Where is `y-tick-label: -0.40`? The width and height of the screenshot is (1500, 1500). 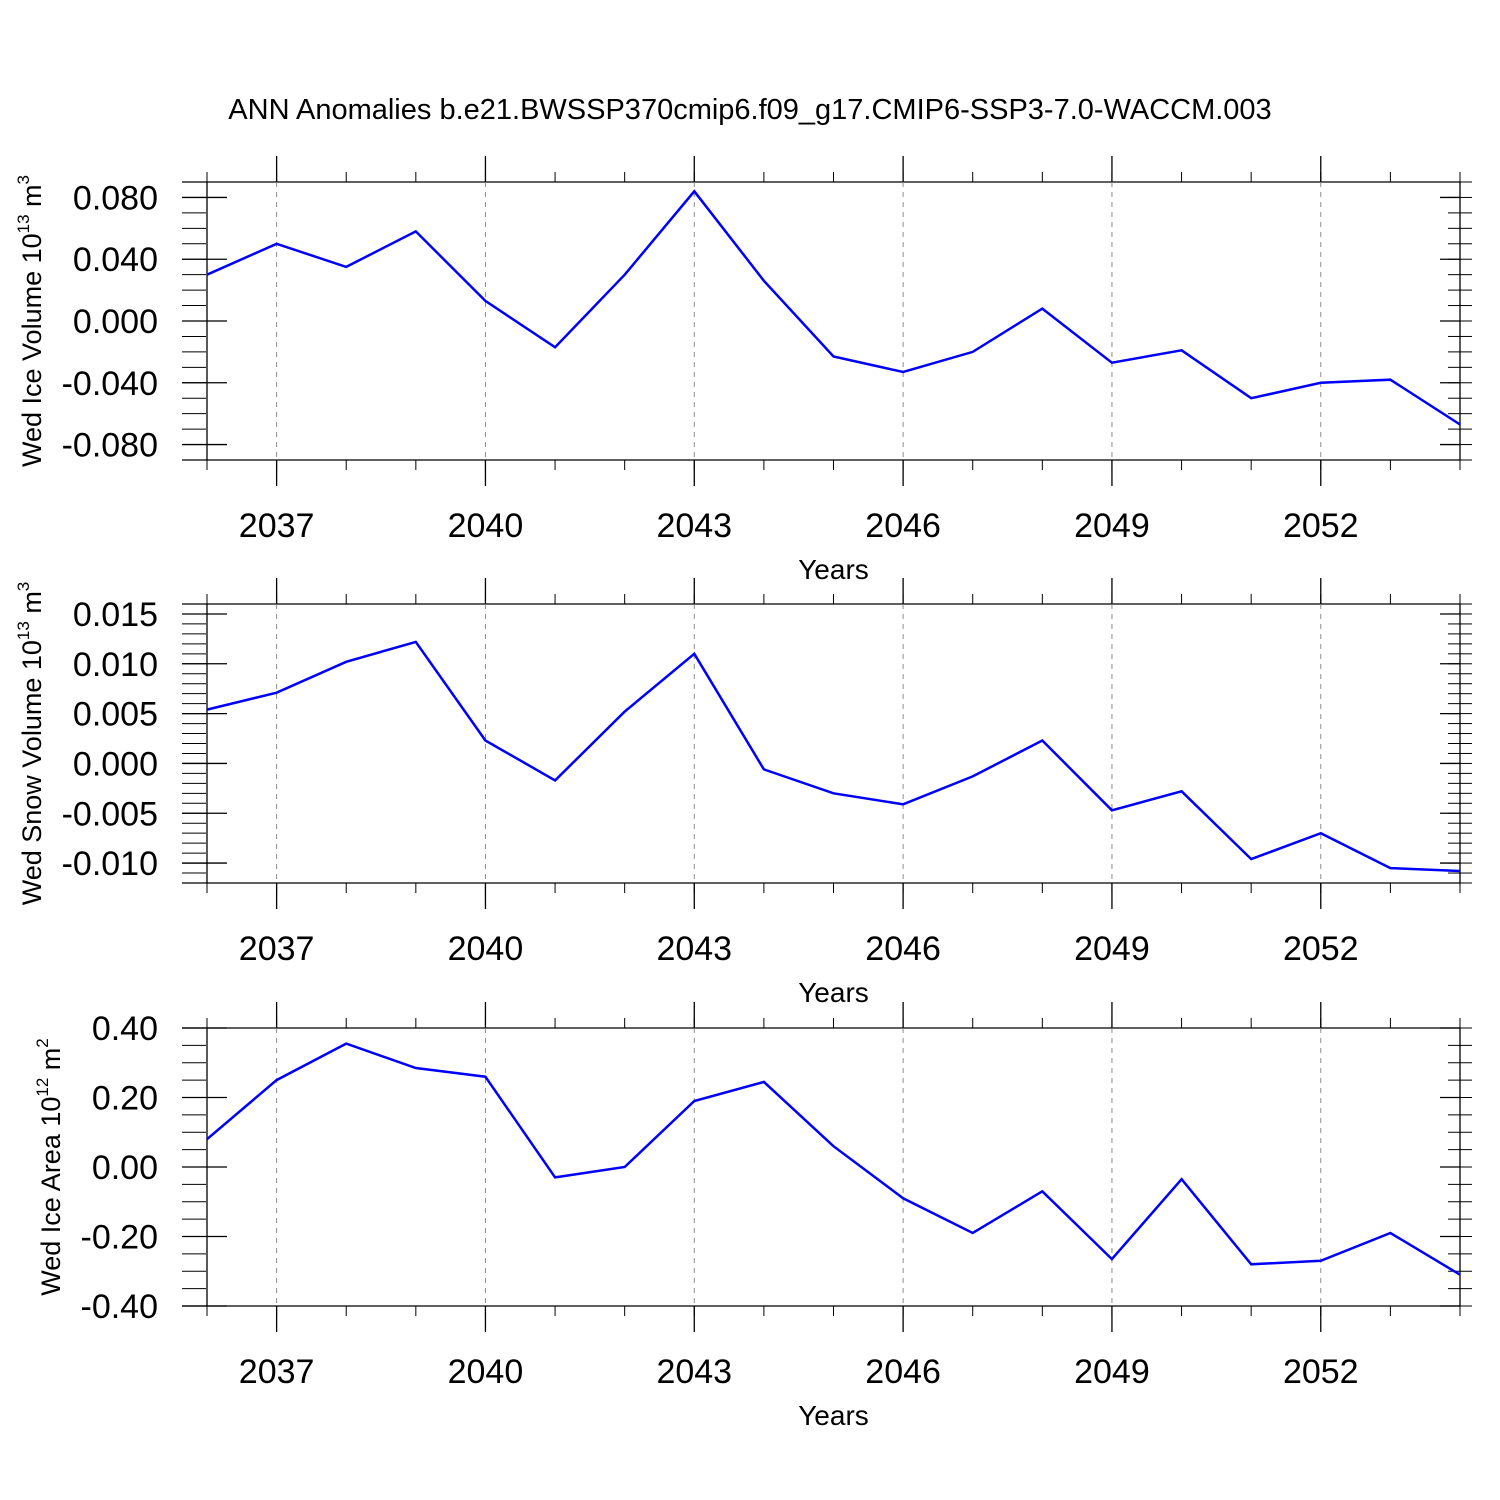 y-tick-label: -0.40 is located at coordinates (120, 1307).